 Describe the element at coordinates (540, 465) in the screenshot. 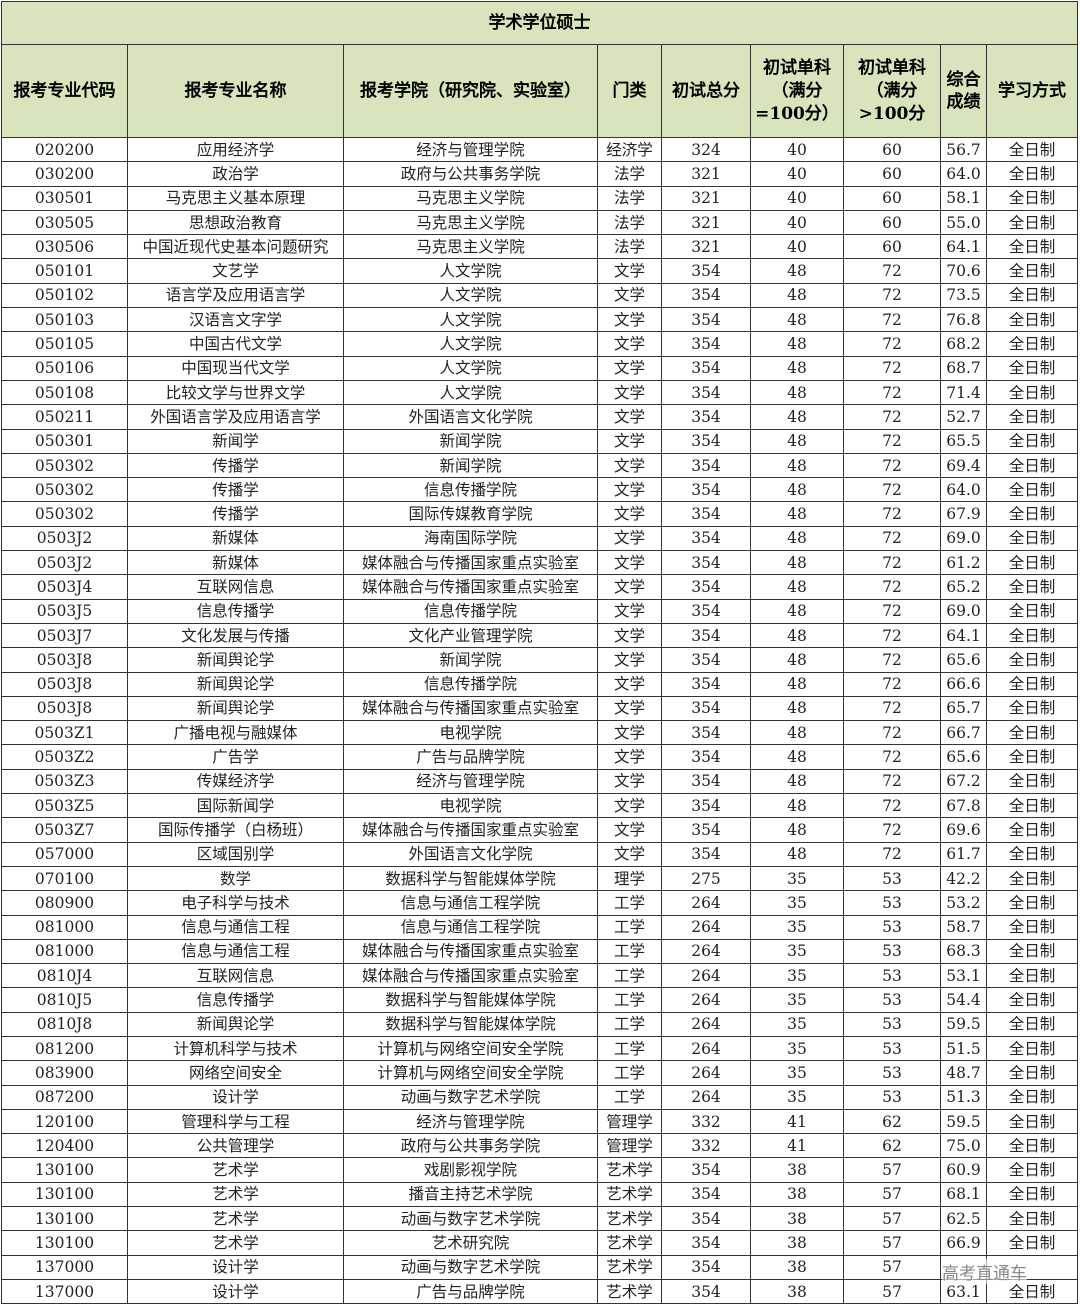

I see `table-row: 050302 传播学 新闻学院 文学 354 48 72 69.4 全日制` at that location.